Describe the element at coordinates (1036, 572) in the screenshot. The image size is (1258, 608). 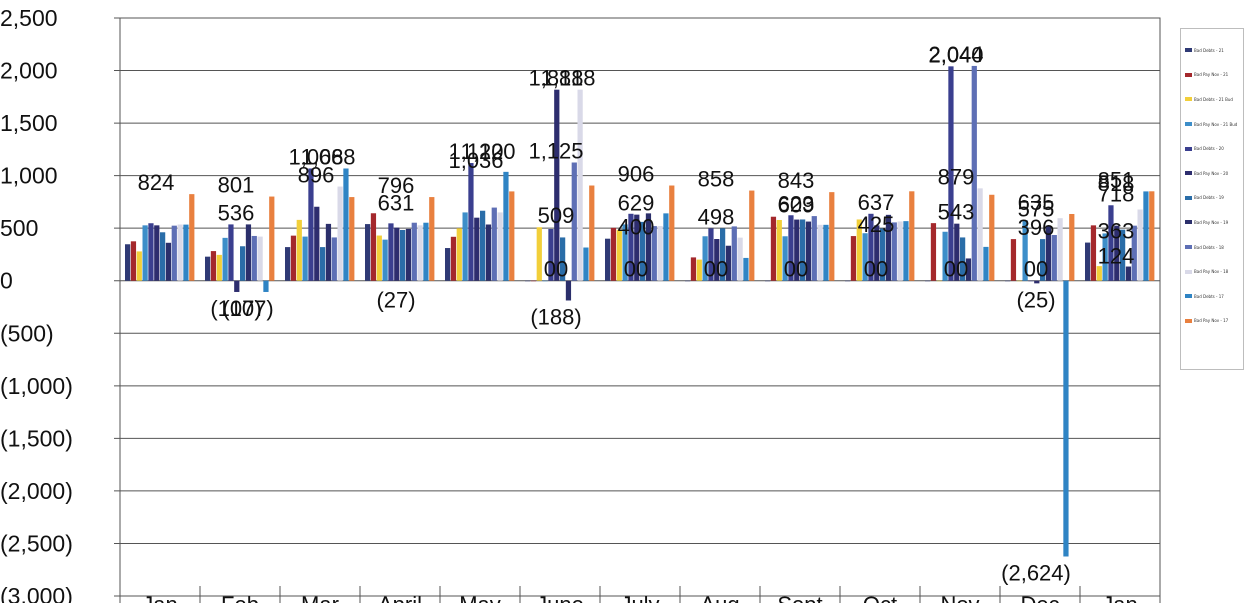
I see `data-label: (2,624)` at that location.